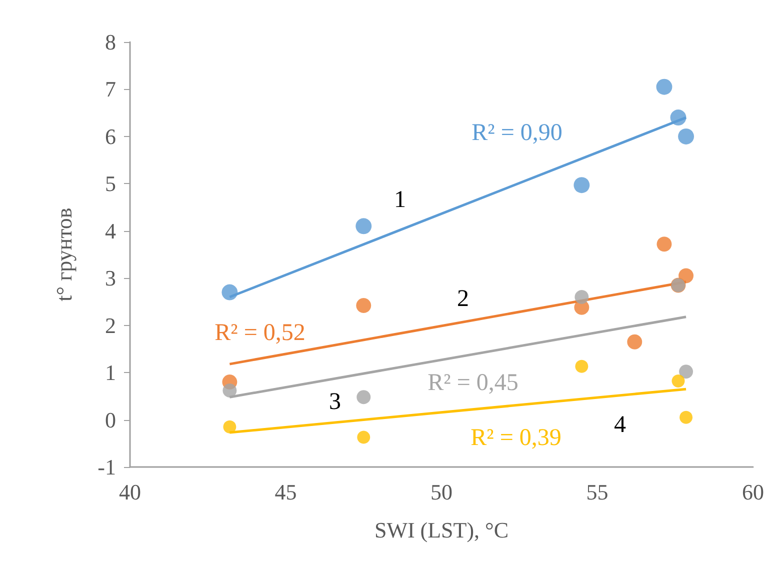  I want to click on annotation: 3, so click(335, 402).